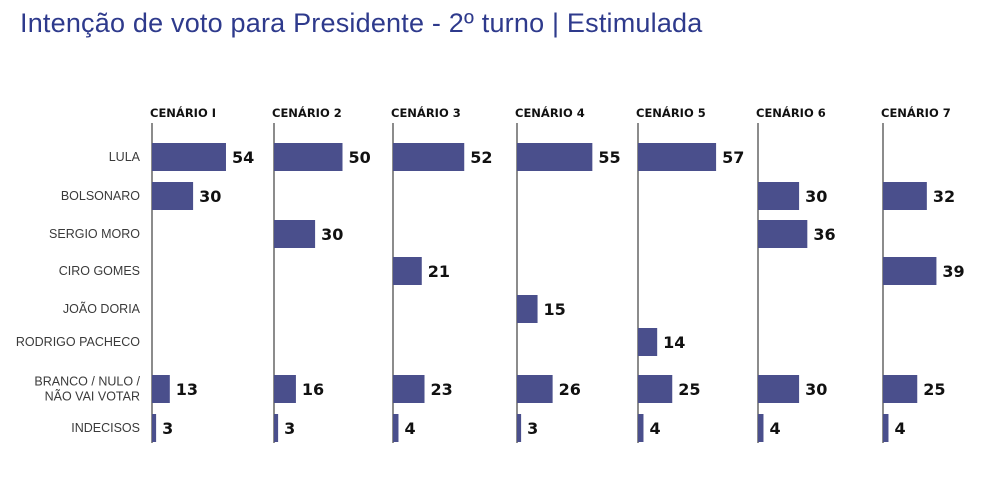  Describe the element at coordinates (824, 234) in the screenshot. I see `data-label: 36` at that location.